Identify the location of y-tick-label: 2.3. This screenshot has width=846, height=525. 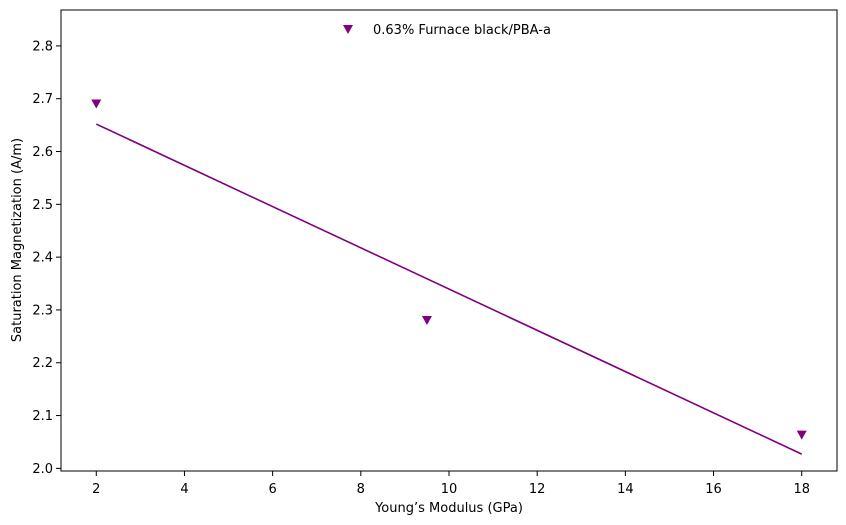
(42, 310).